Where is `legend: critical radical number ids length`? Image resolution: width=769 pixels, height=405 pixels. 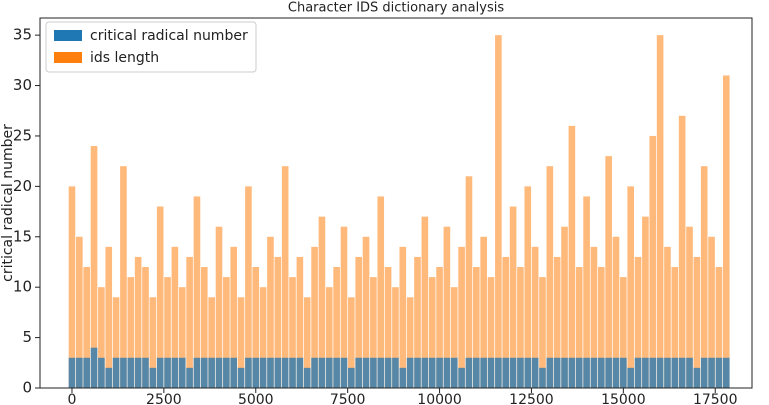 legend: critical radical number ids length is located at coordinates (151, 47).